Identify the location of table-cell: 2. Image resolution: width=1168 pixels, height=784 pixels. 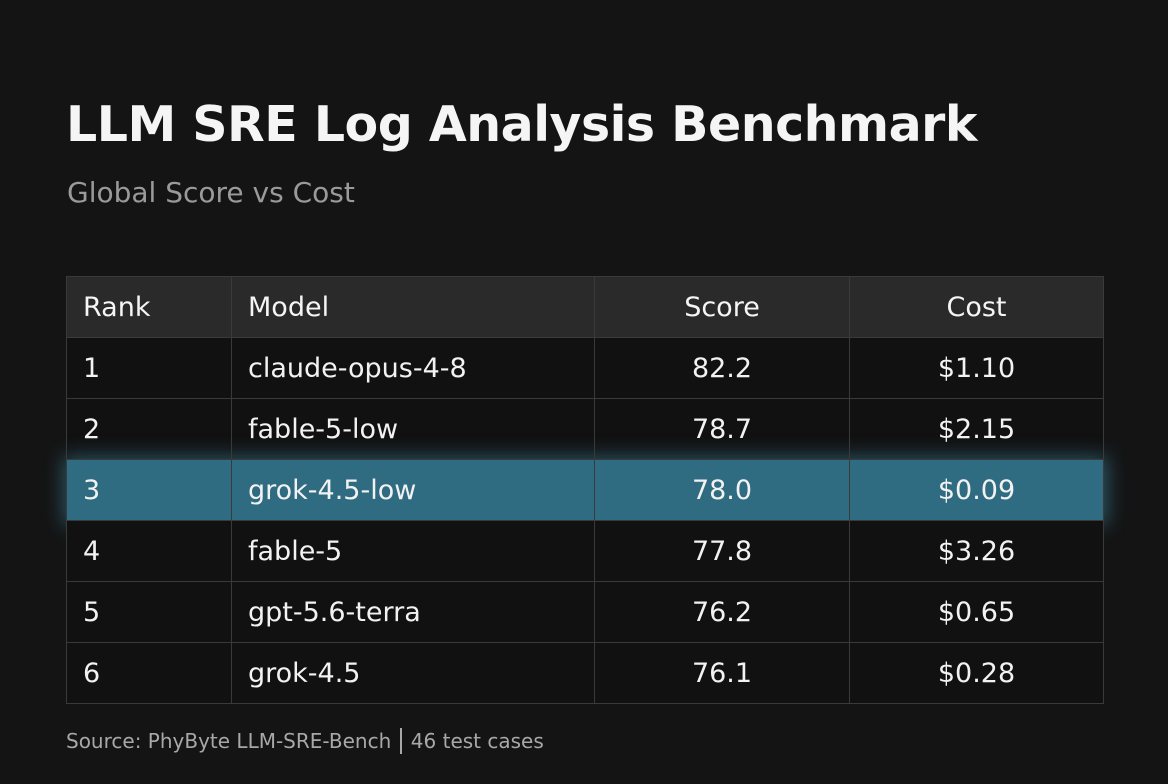
(149, 429).